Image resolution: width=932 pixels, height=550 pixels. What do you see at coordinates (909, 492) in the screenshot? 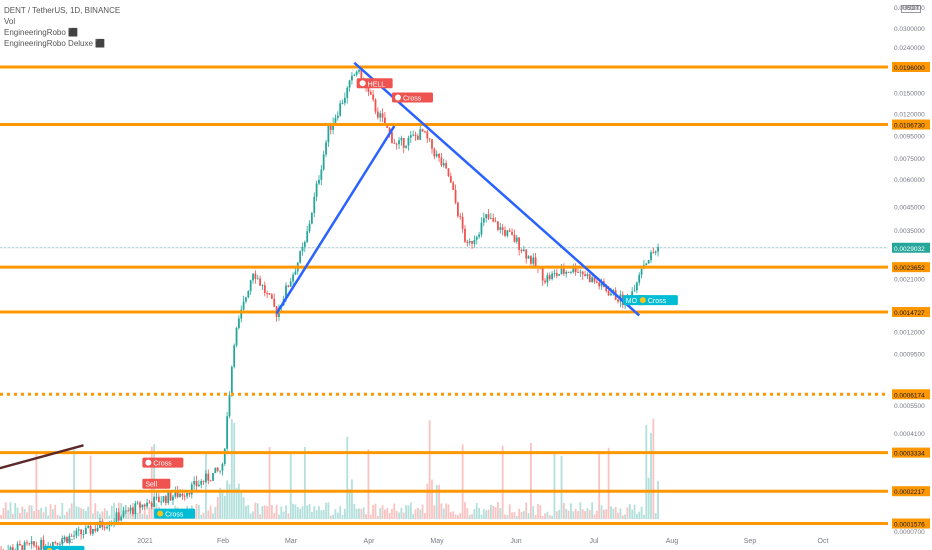
I see `level-label: 0.0002217` at bounding box center [909, 492].